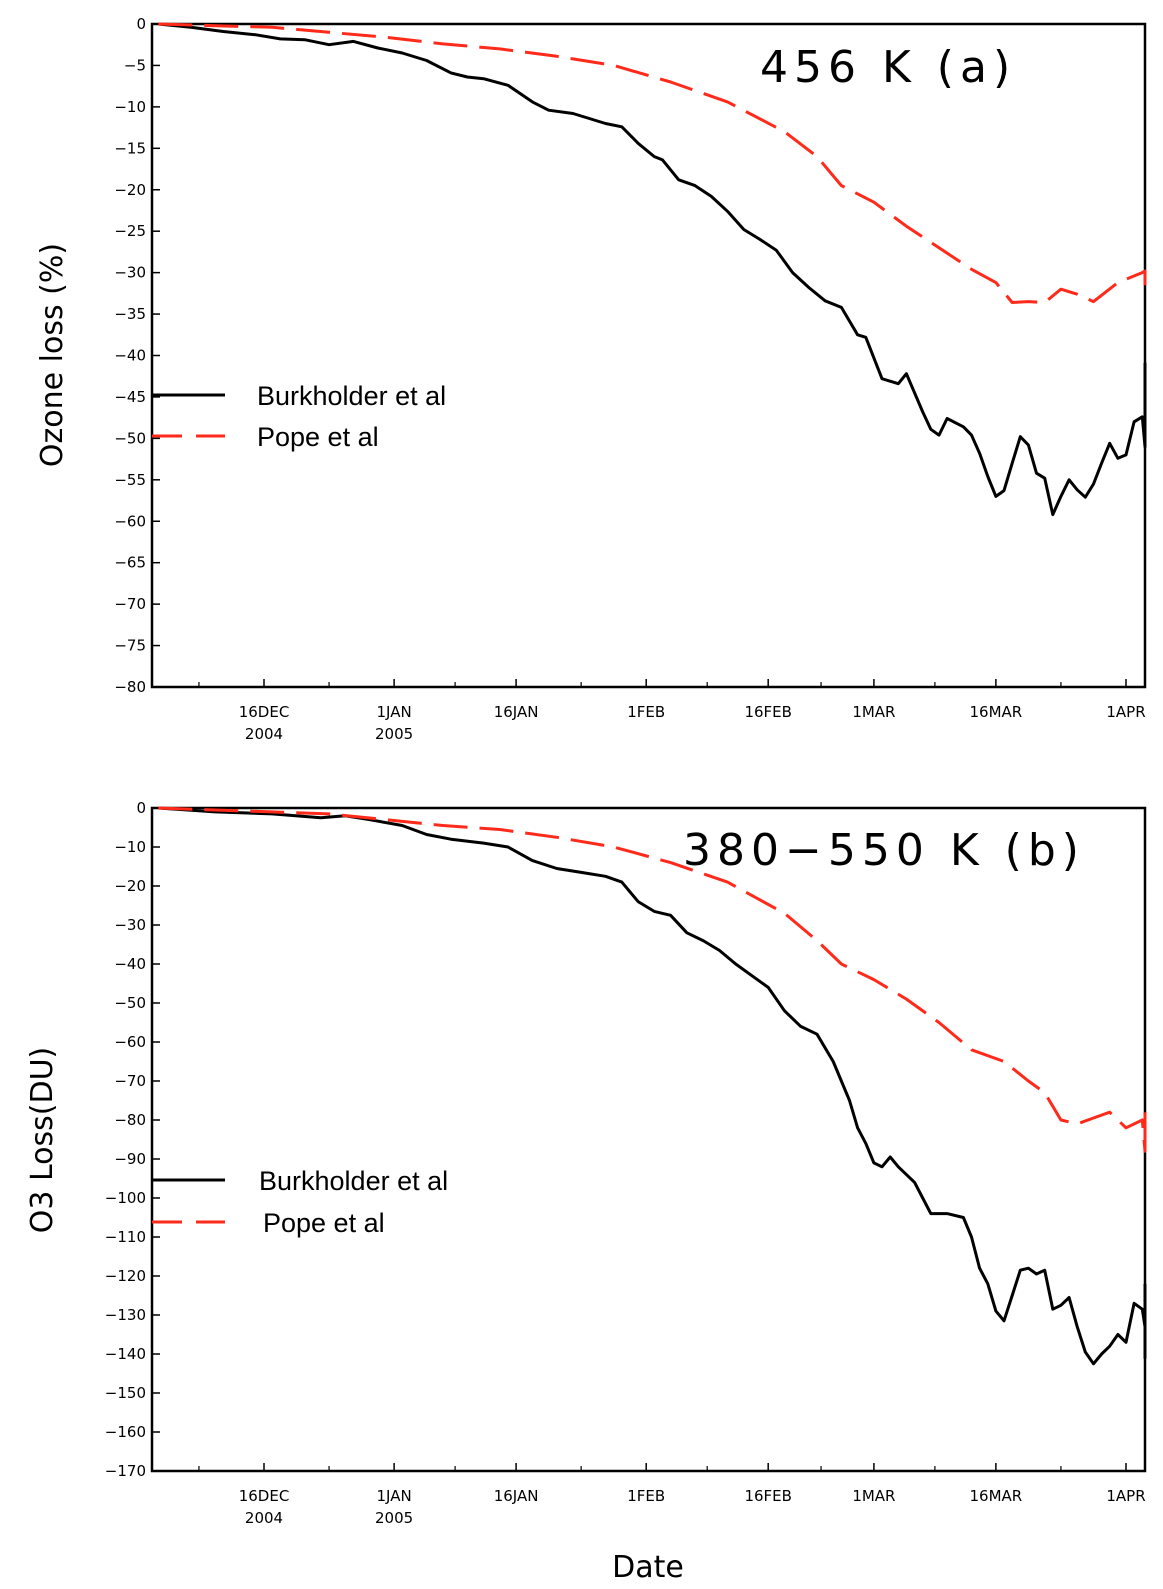 The image size is (1163, 1589). What do you see at coordinates (996, 712) in the screenshot?
I see `panel-a-xtick-label: 16MAR` at bounding box center [996, 712].